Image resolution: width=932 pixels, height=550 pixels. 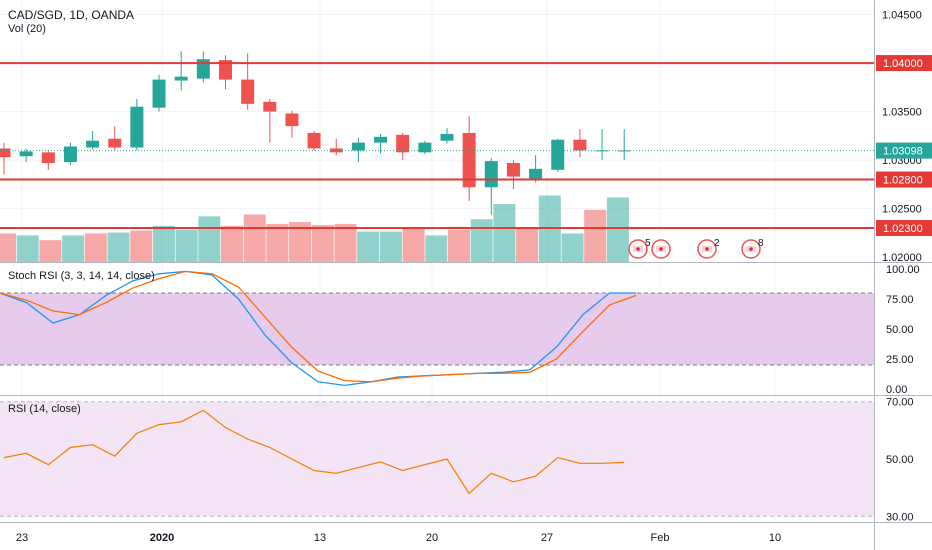 I want to click on stoch-tick-label: 25.00, so click(x=900, y=360).